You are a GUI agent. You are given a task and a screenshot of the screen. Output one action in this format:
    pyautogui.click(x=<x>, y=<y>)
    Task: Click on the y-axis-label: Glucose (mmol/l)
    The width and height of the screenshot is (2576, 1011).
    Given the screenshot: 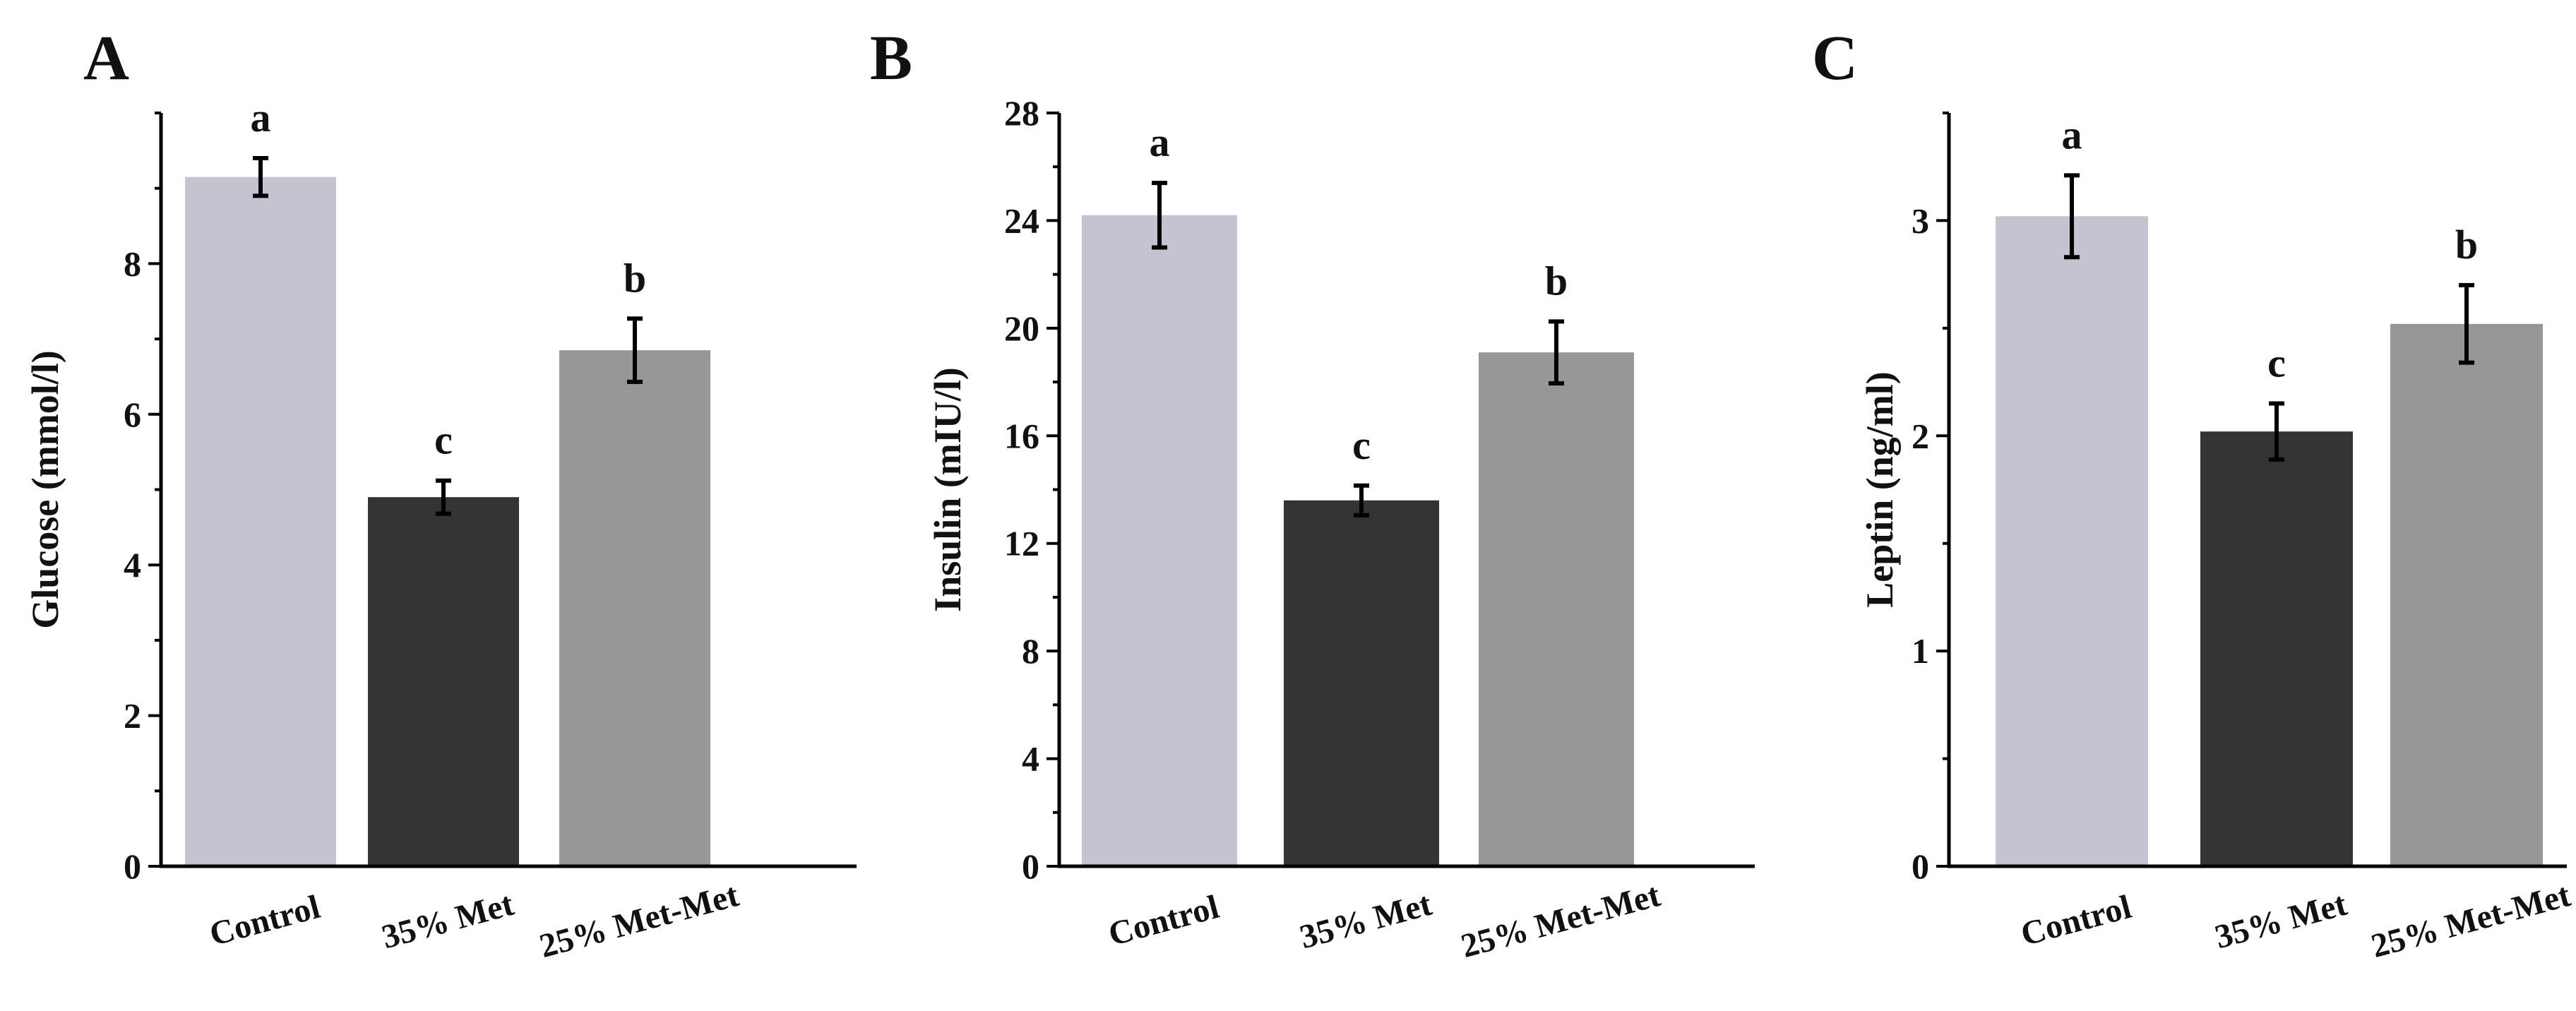 What is the action you would take?
    pyautogui.click(x=45, y=489)
    